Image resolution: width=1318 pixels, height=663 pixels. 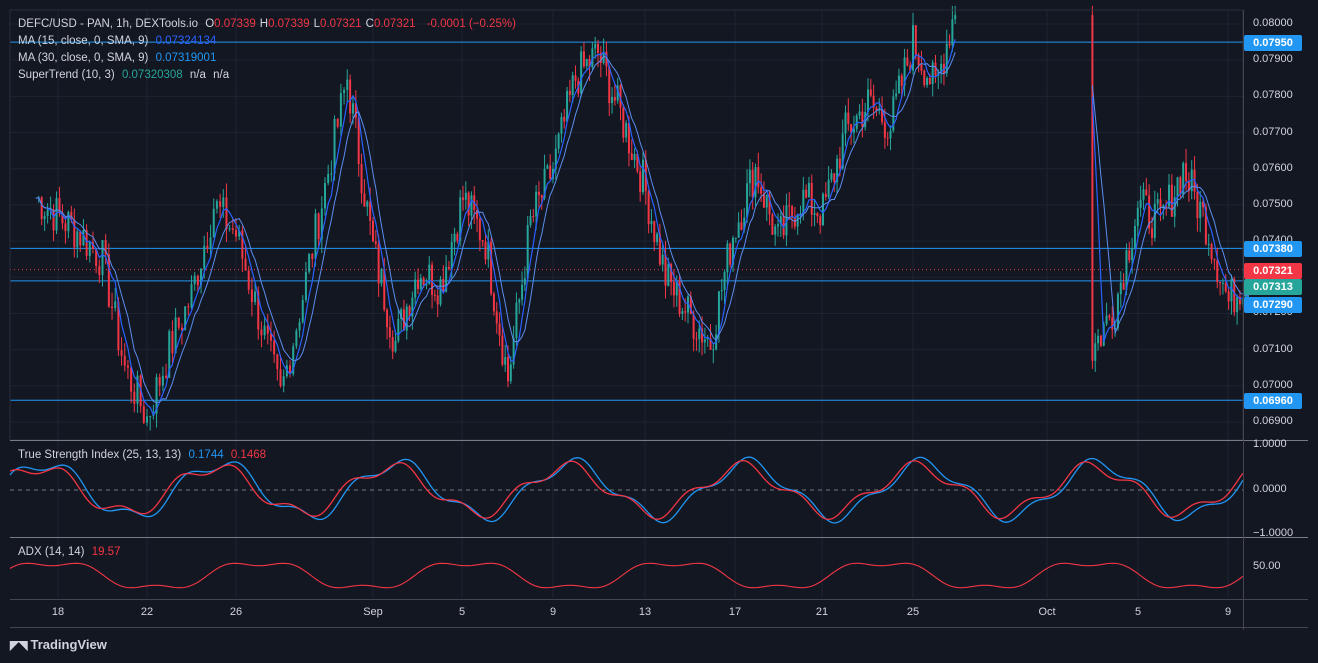 I want to click on adx-value: 19.57, so click(x=106, y=552).